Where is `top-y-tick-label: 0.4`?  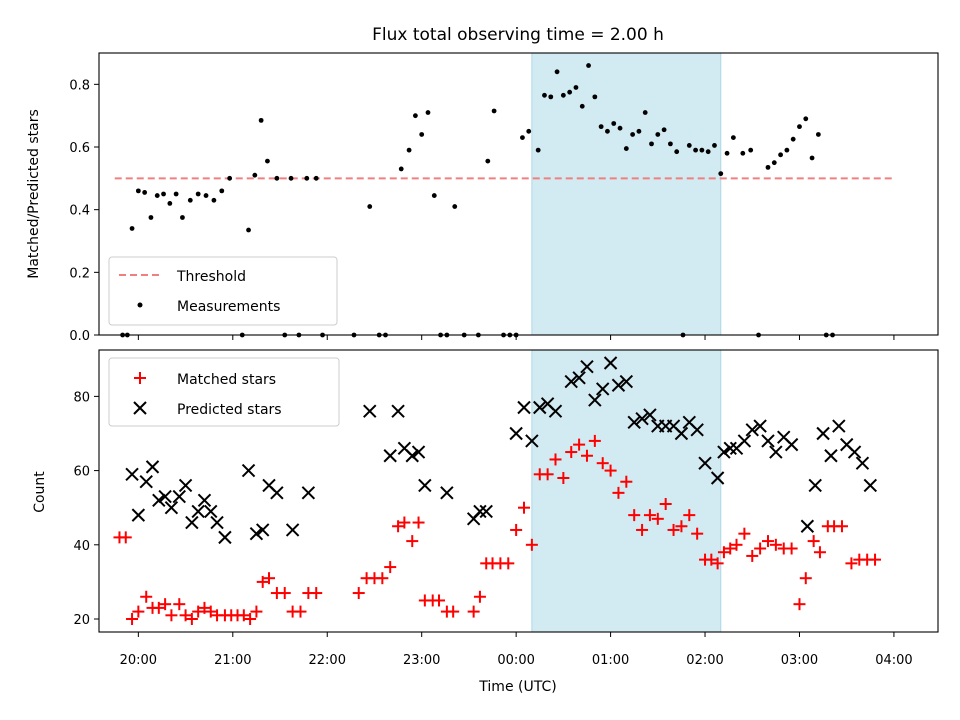
top-y-tick-label: 0.4 is located at coordinates (79, 211).